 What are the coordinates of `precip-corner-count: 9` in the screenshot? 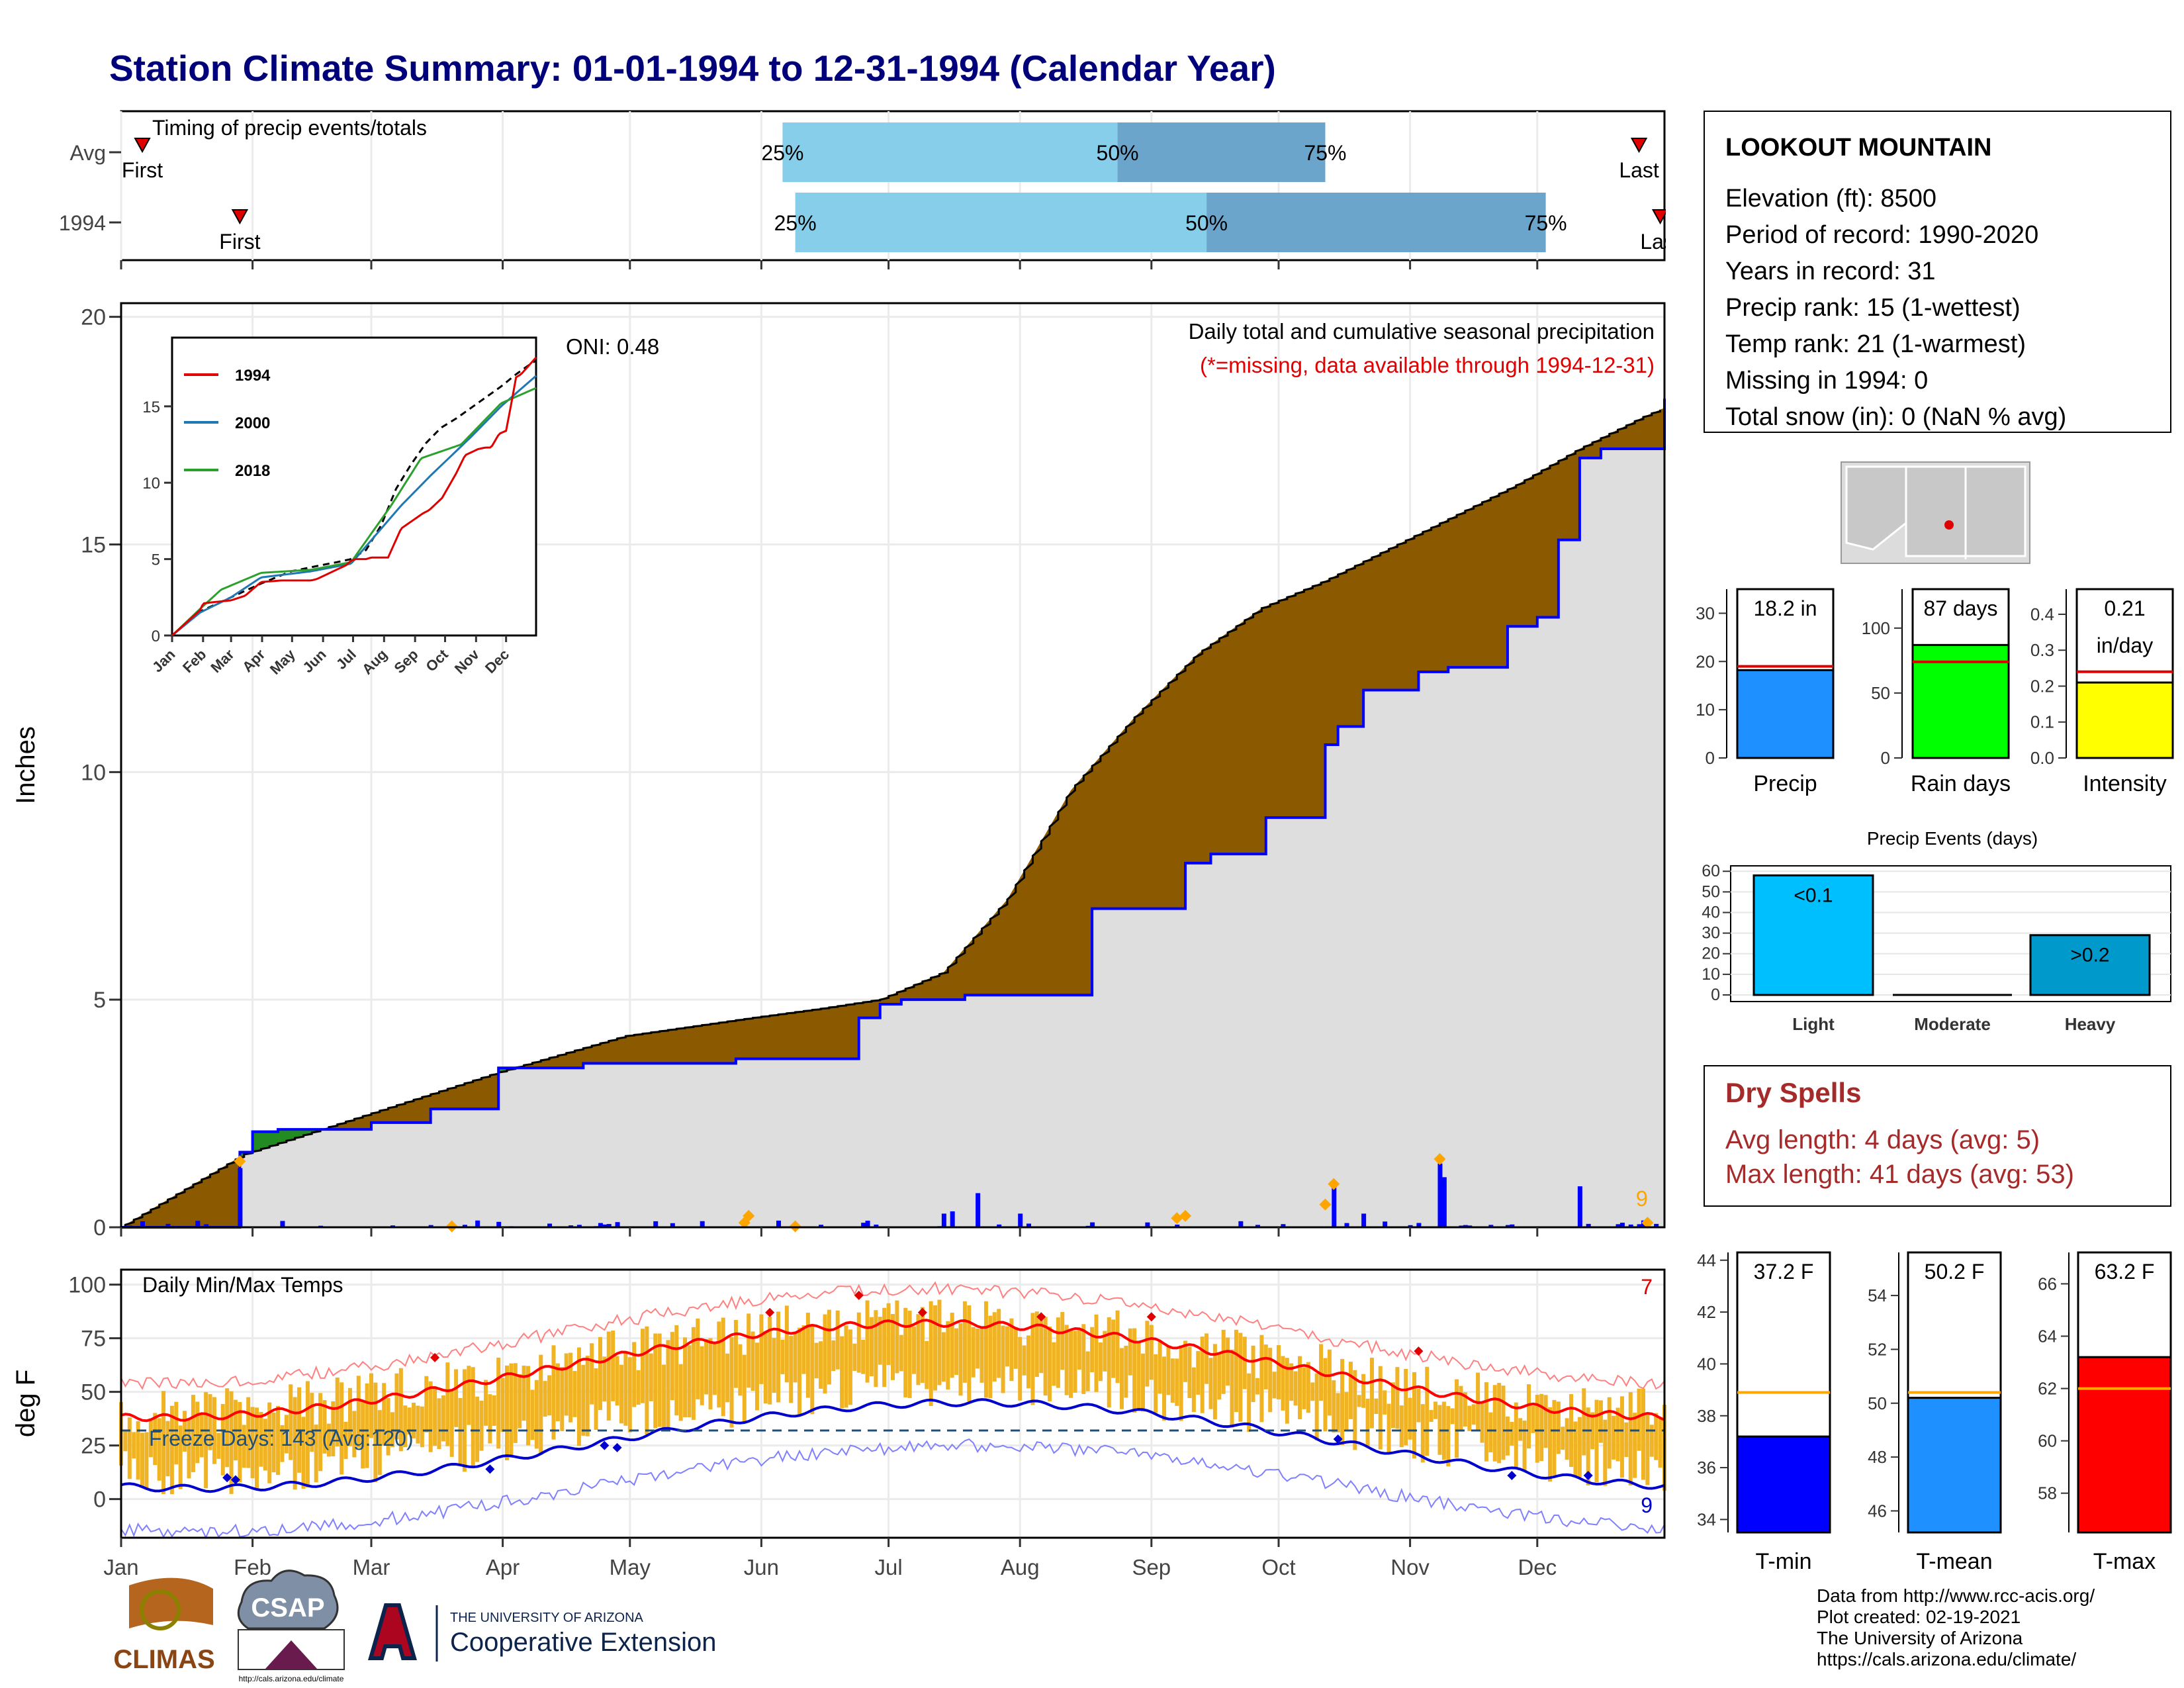 It's located at (1642, 1198).